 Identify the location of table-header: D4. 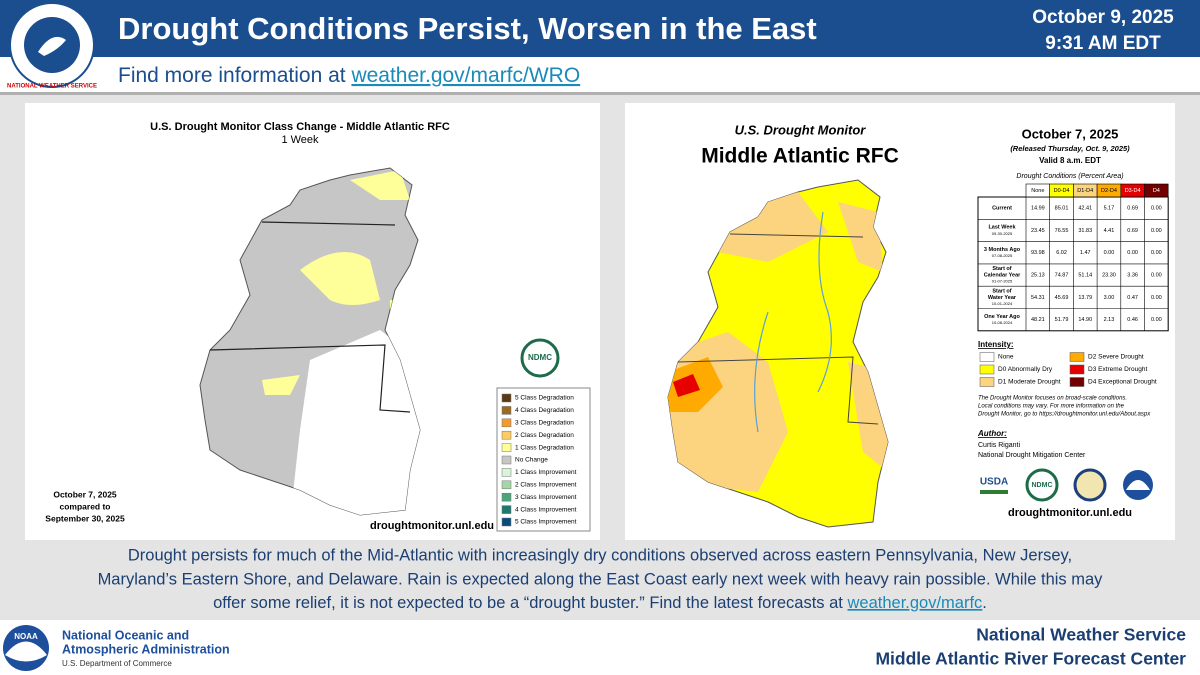
(1156, 191).